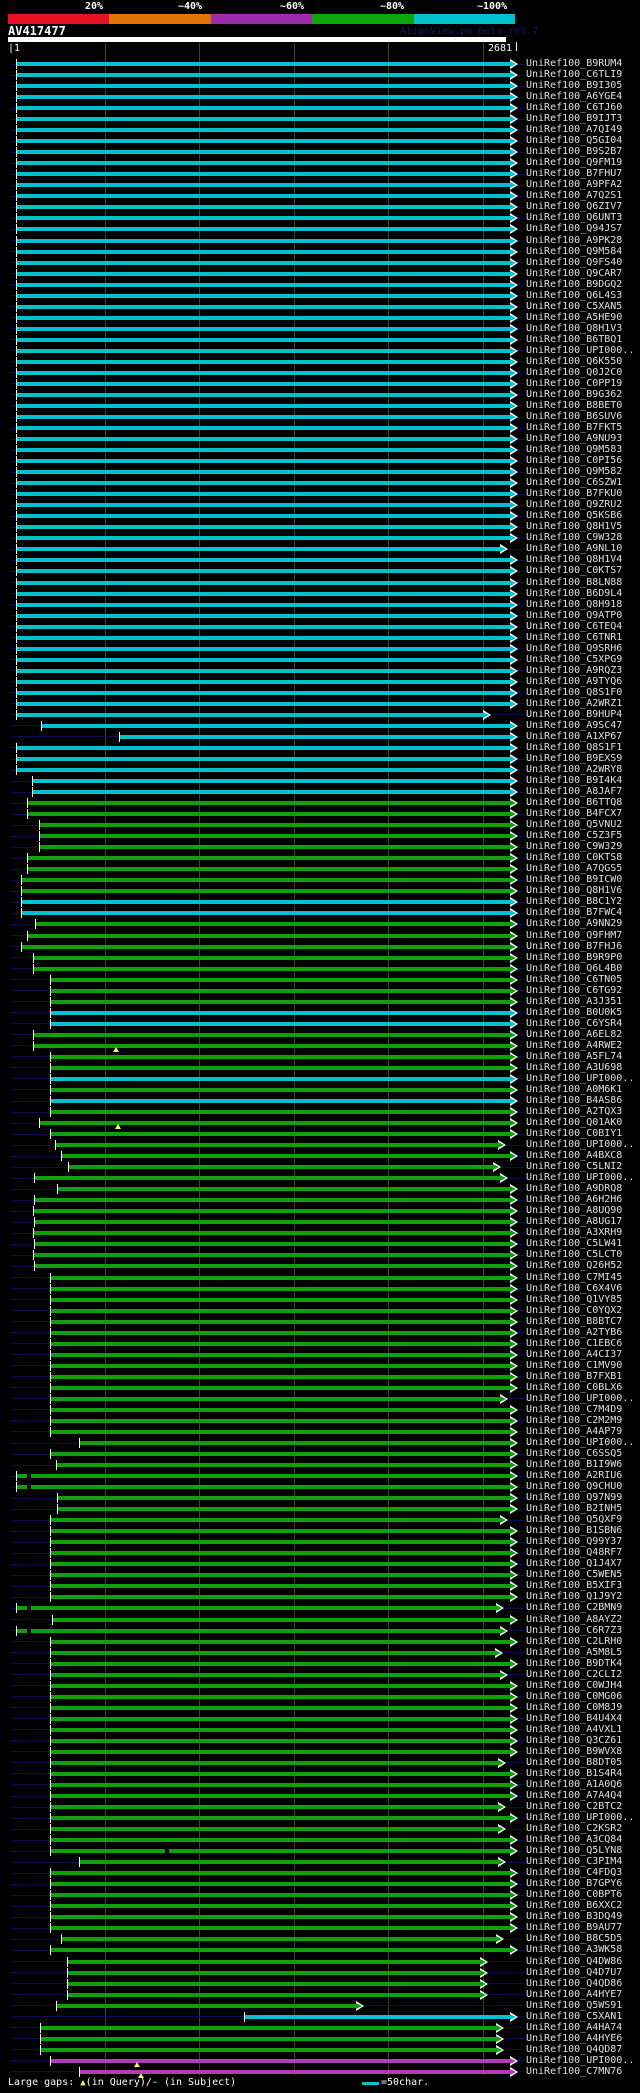 The width and height of the screenshot is (640, 2093). I want to click on hit-label: UniRef100_B4FCX7, so click(574, 814).